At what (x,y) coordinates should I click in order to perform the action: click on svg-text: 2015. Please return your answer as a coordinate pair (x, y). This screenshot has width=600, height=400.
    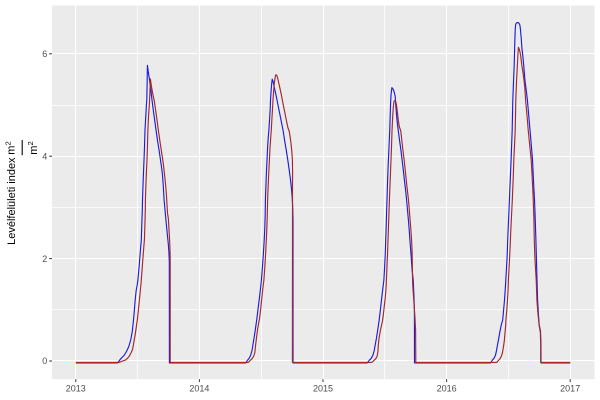
    Looking at the image, I should click on (323, 389).